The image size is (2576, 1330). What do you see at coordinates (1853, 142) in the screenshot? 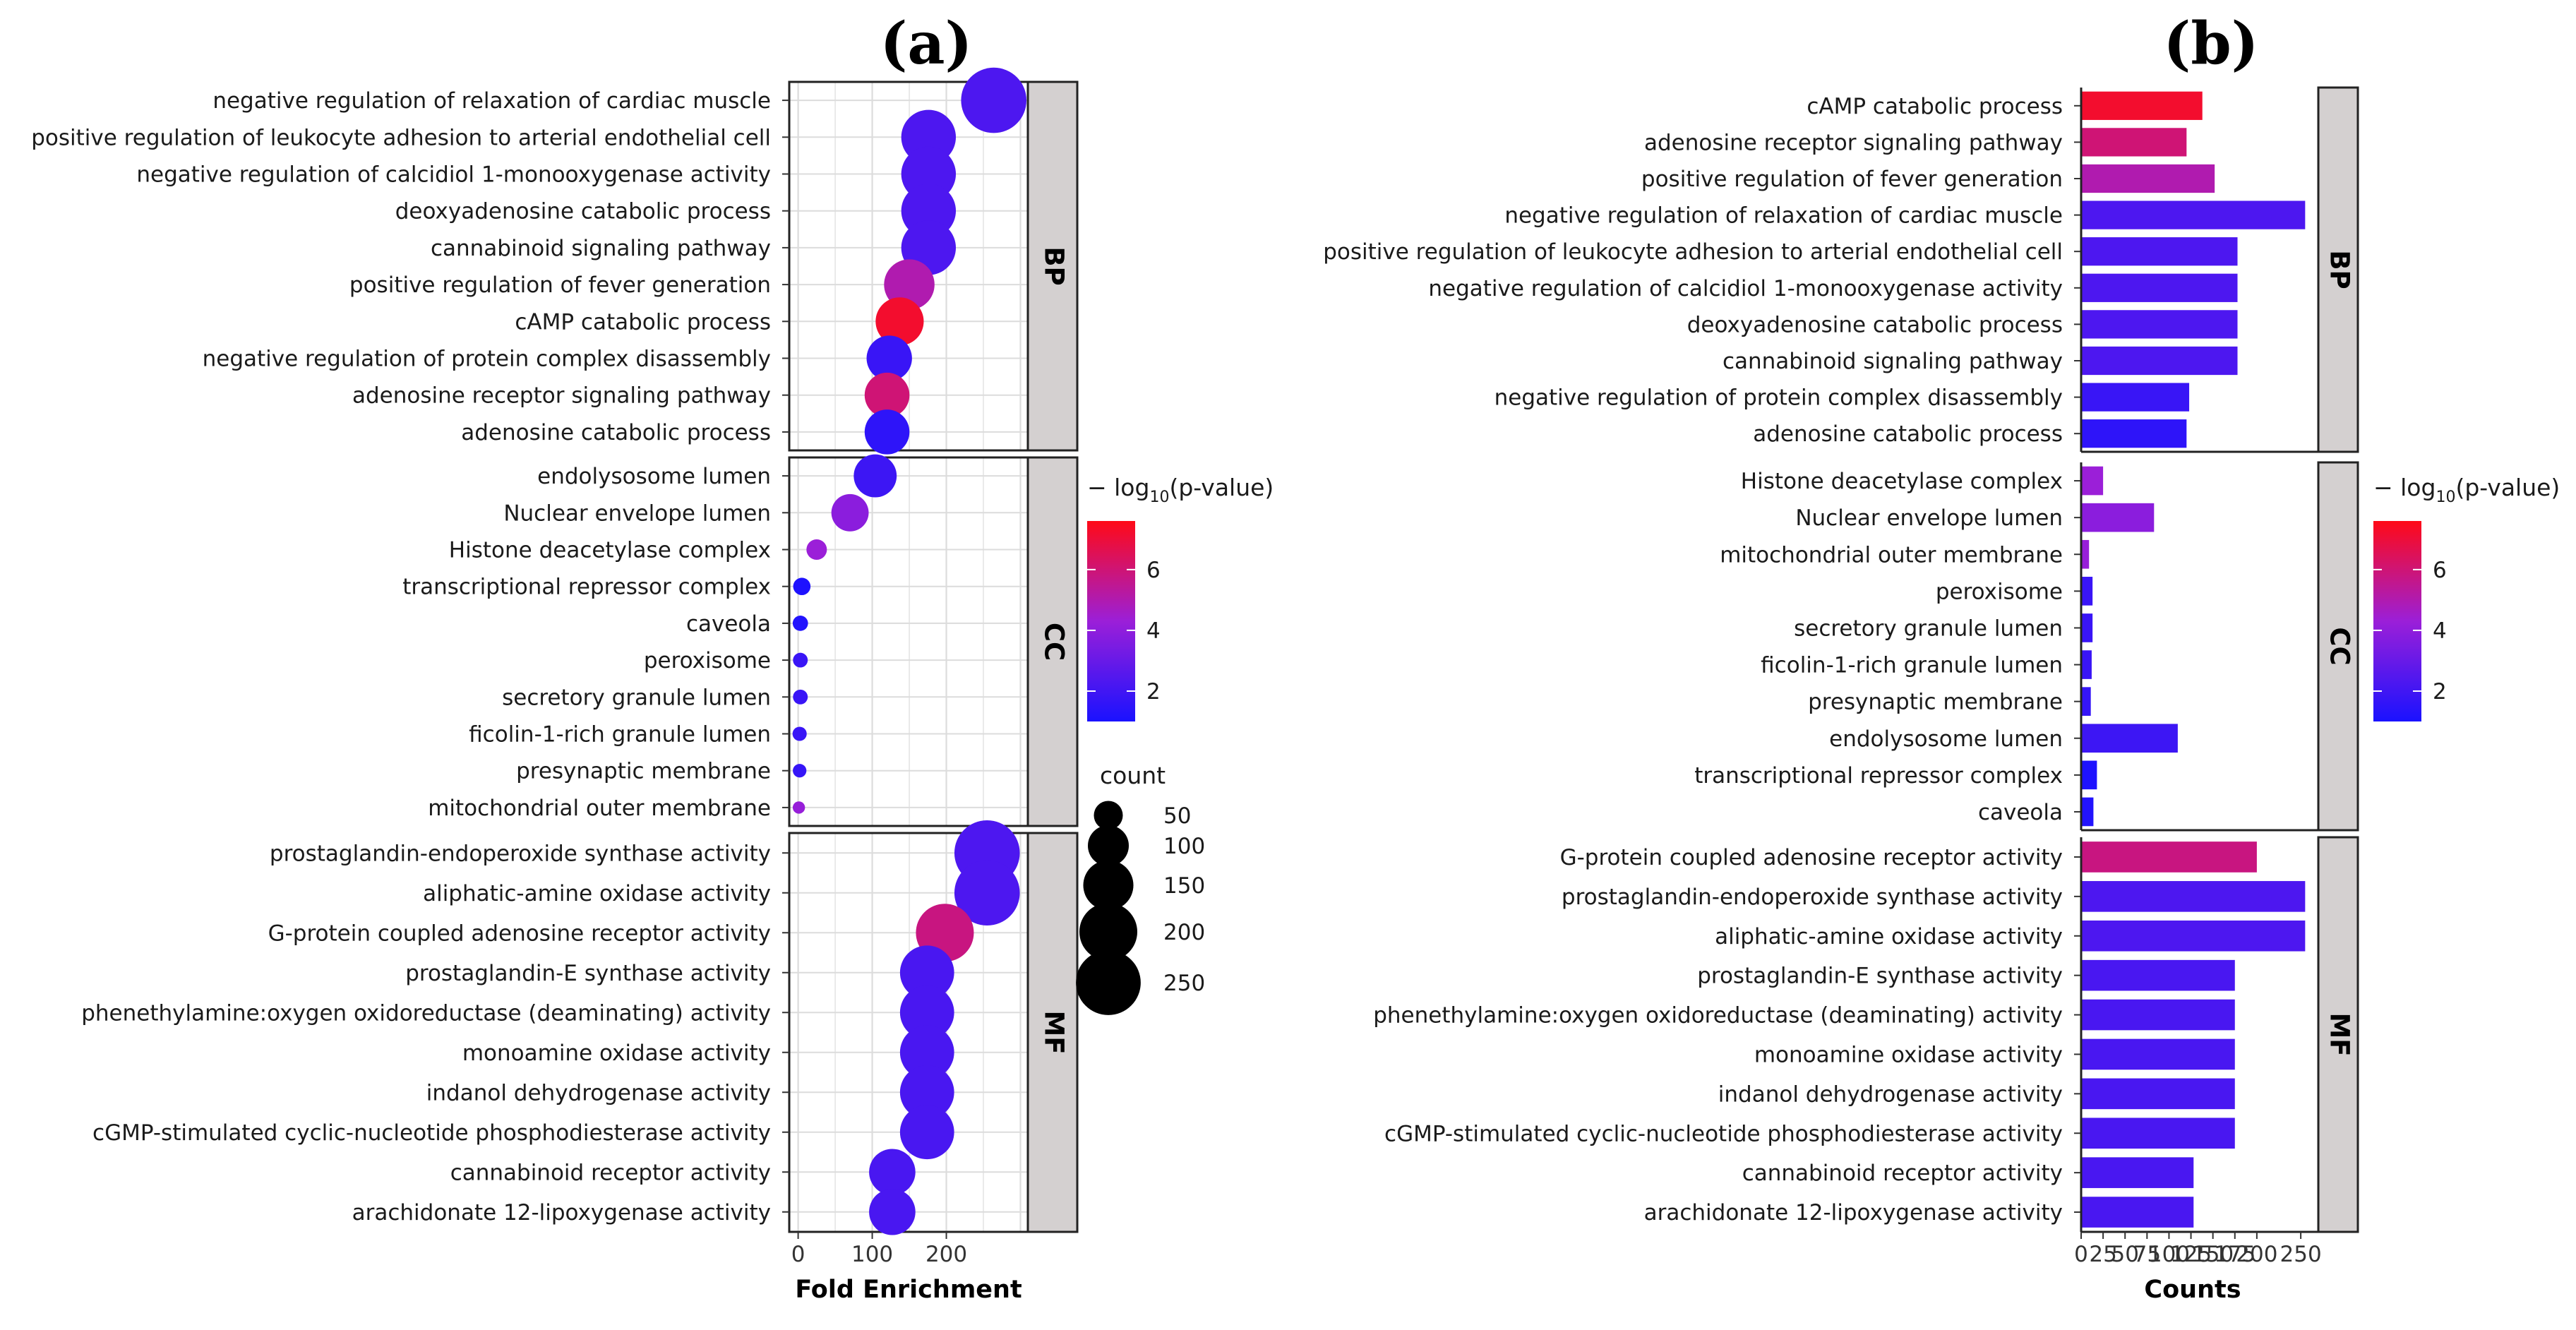
I see `term-label: adenosine receptor signaling pathway` at bounding box center [1853, 142].